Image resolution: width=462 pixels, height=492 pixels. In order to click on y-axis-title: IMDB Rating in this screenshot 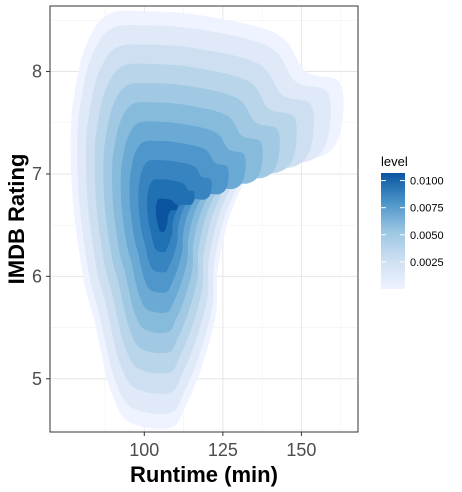, I will do `click(16, 219)`.